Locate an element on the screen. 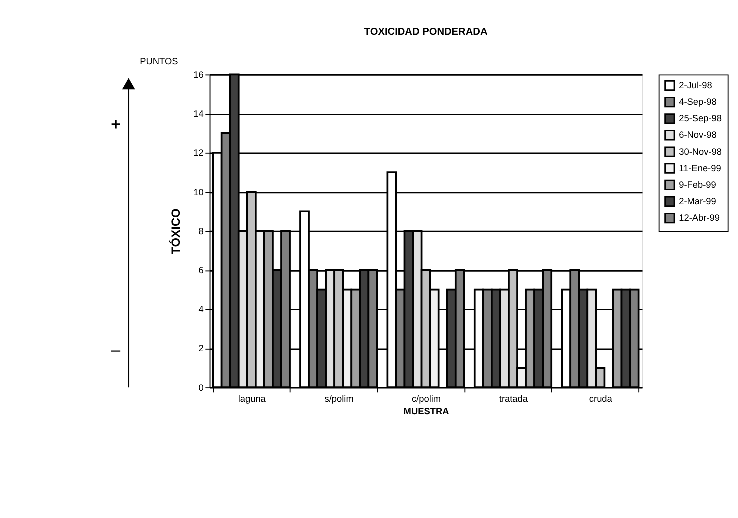  y-tick-label: 0 is located at coordinates (201, 387).